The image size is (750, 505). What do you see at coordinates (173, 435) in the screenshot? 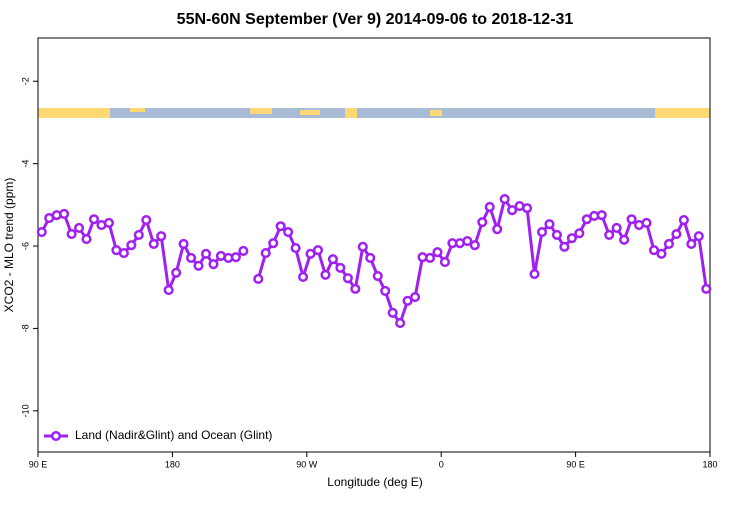
I see `legend-label: Land (Nadir&Glint) and Ocean (Glint)` at bounding box center [173, 435].